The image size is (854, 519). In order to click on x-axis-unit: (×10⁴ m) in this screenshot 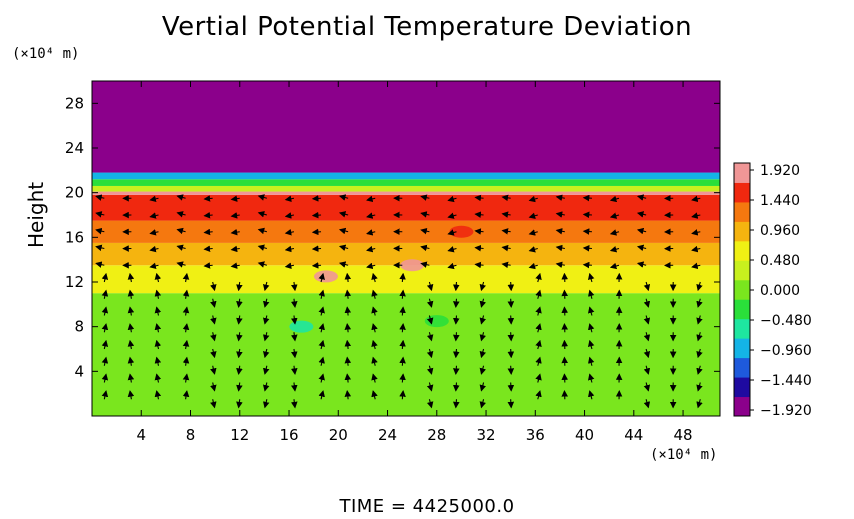, I will do `click(684, 455)`.